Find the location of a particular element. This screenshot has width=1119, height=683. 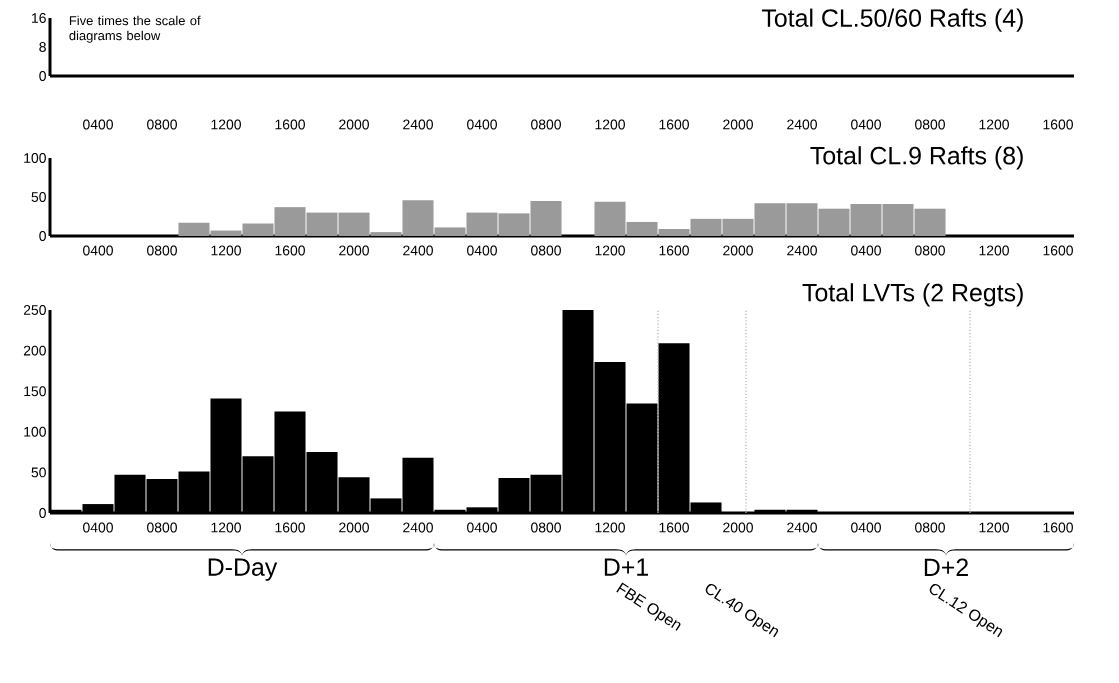

text: D+2 is located at coordinates (946, 567).